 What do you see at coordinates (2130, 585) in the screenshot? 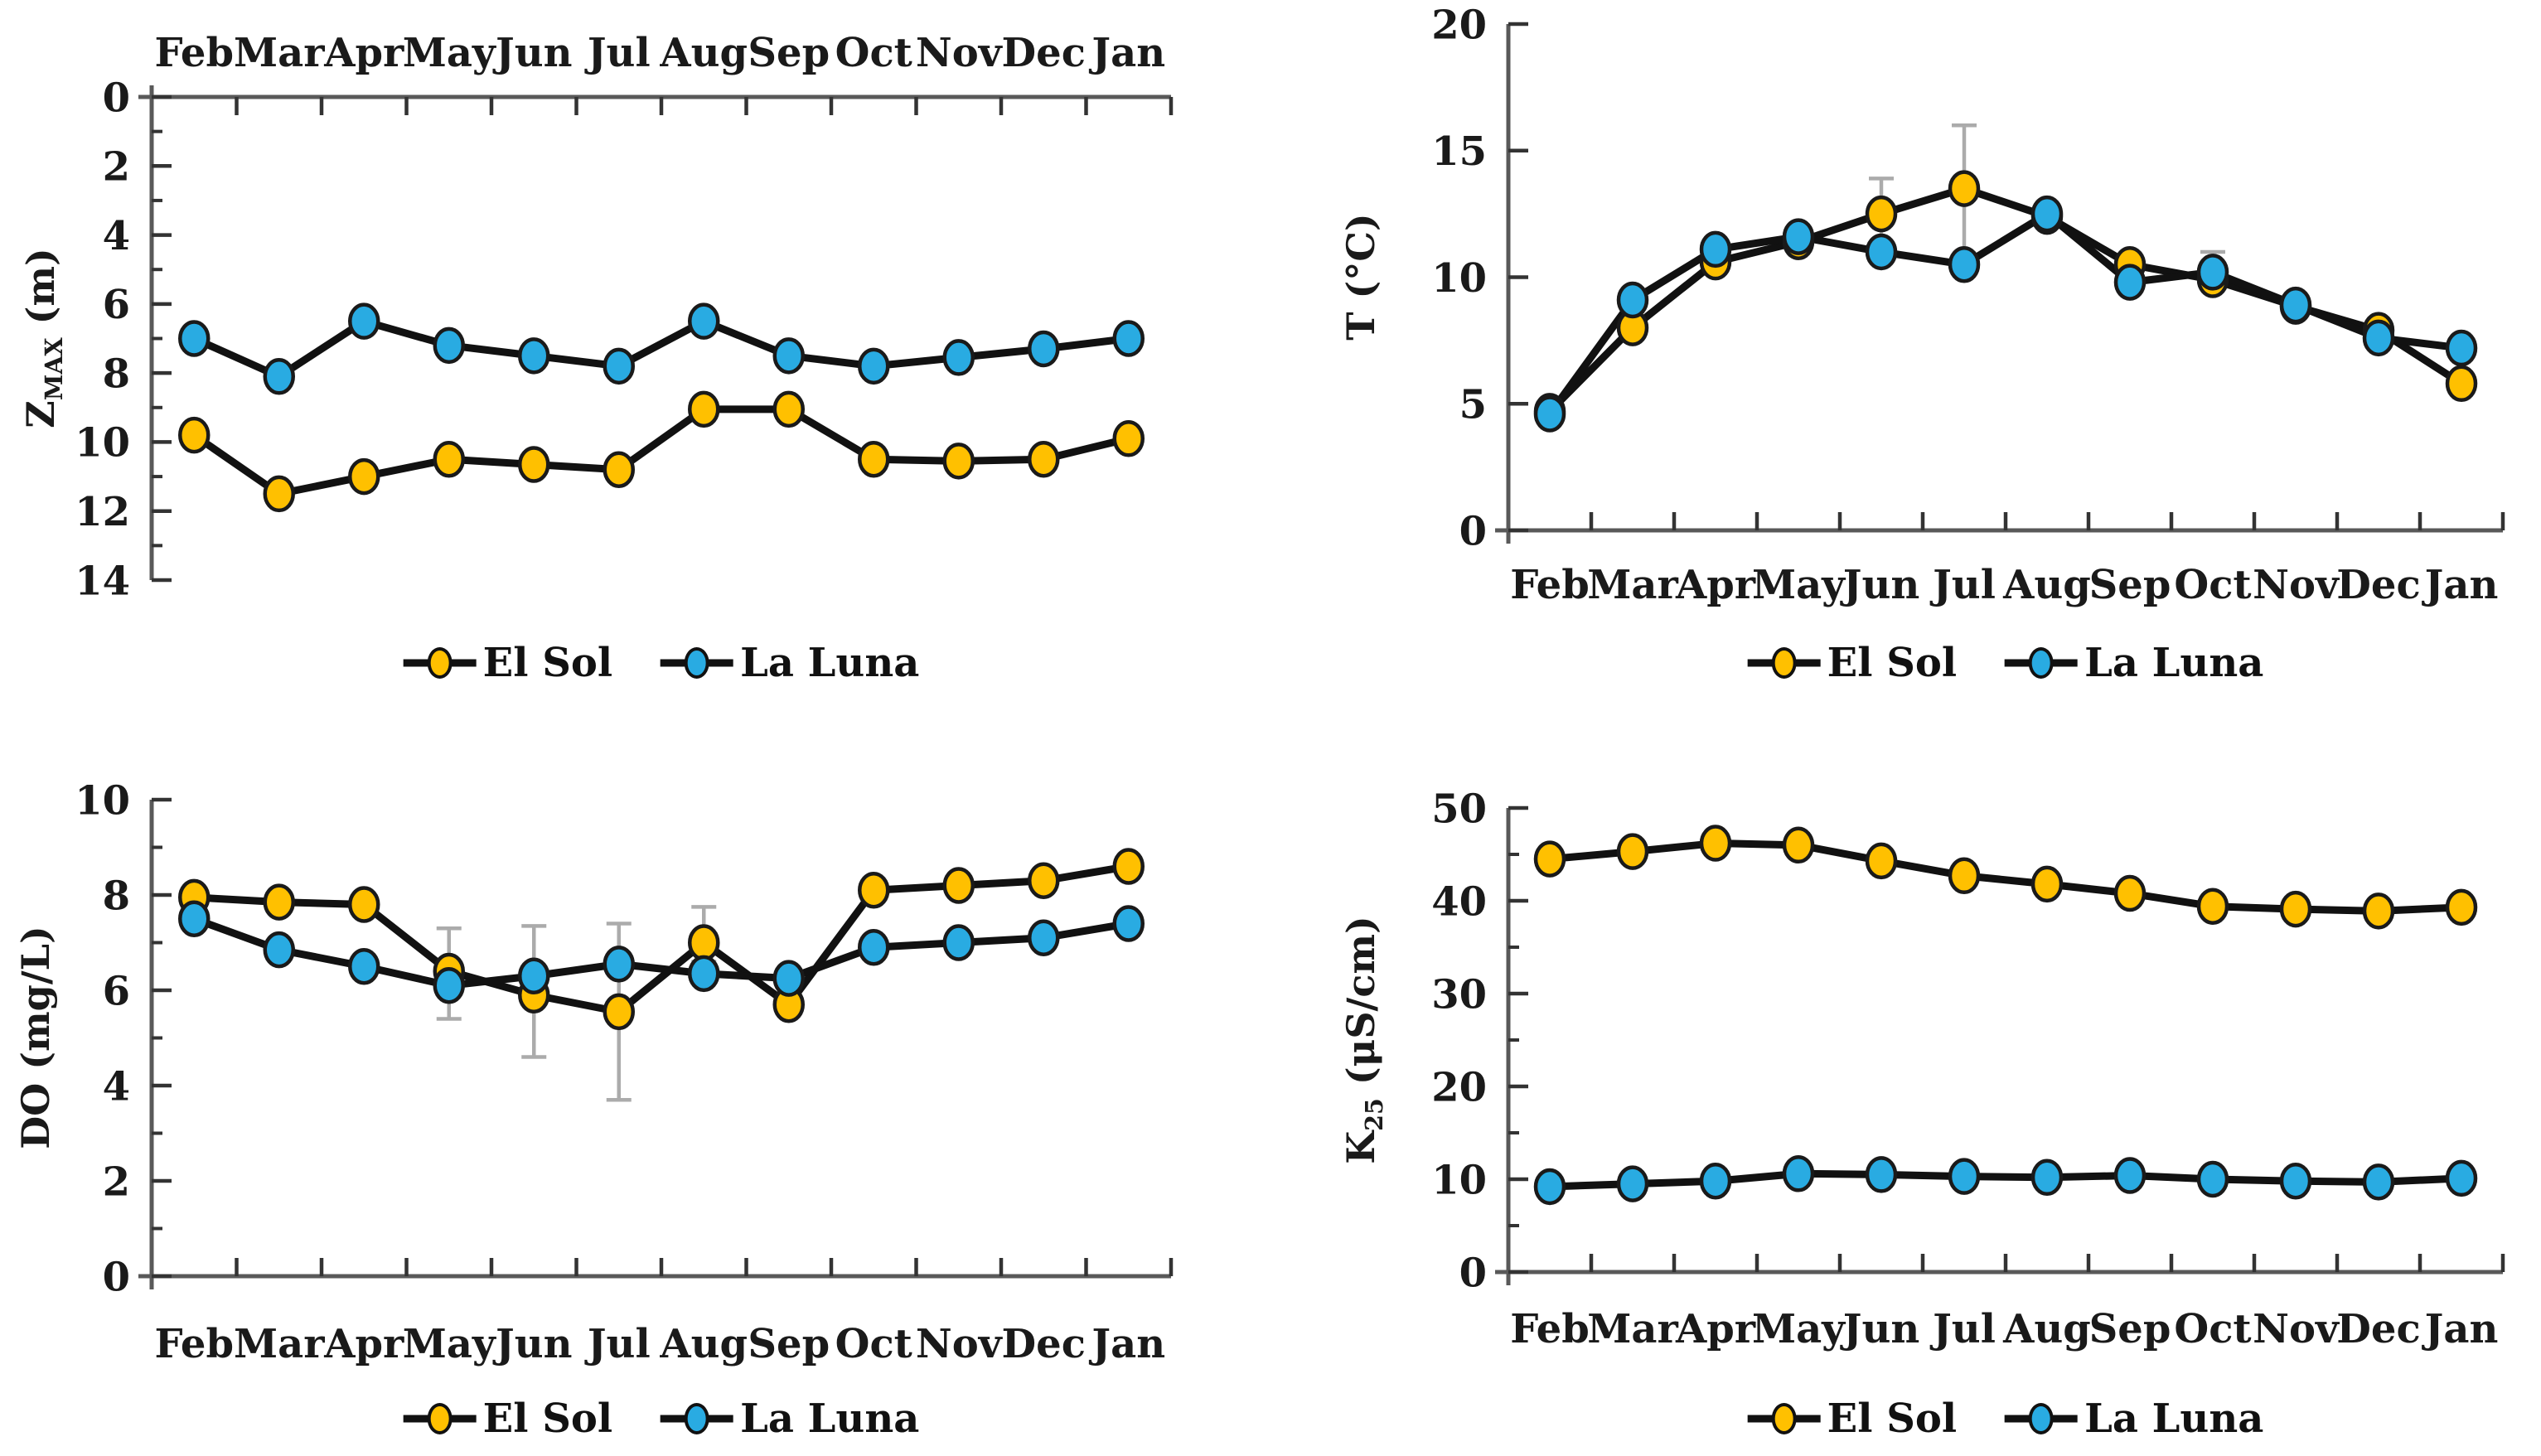
I see `month-label: Sep` at bounding box center [2130, 585].